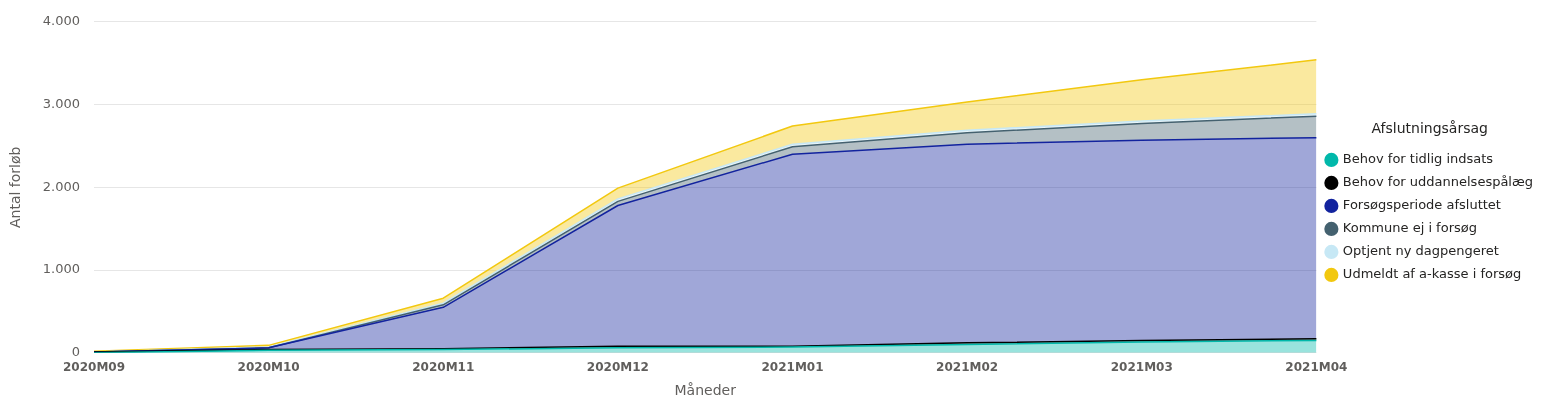 This screenshot has height=402, width=1551. Describe the element at coordinates (1141, 367) in the screenshot. I see `x-tick-label: 2021M03` at that location.